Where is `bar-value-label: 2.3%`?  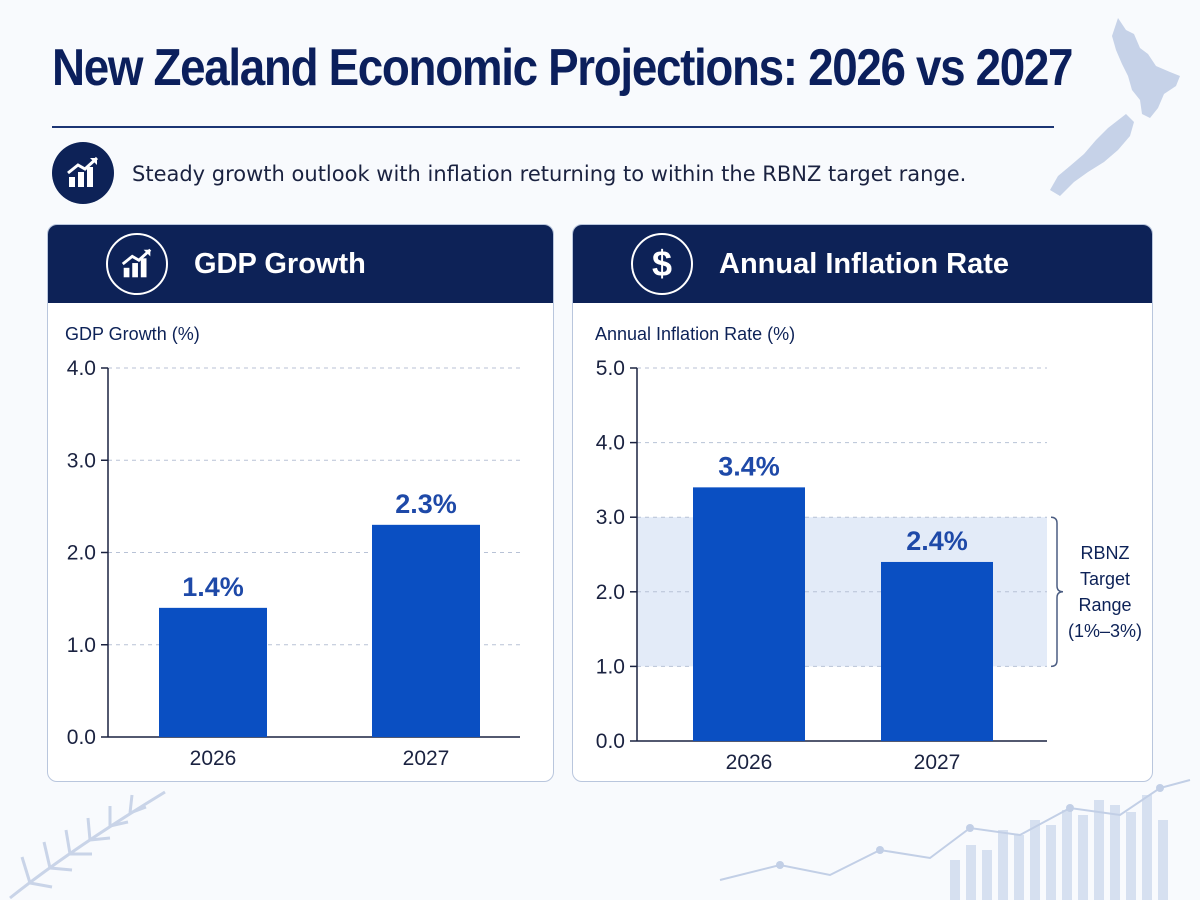
bar-value-label: 2.3% is located at coordinates (426, 504).